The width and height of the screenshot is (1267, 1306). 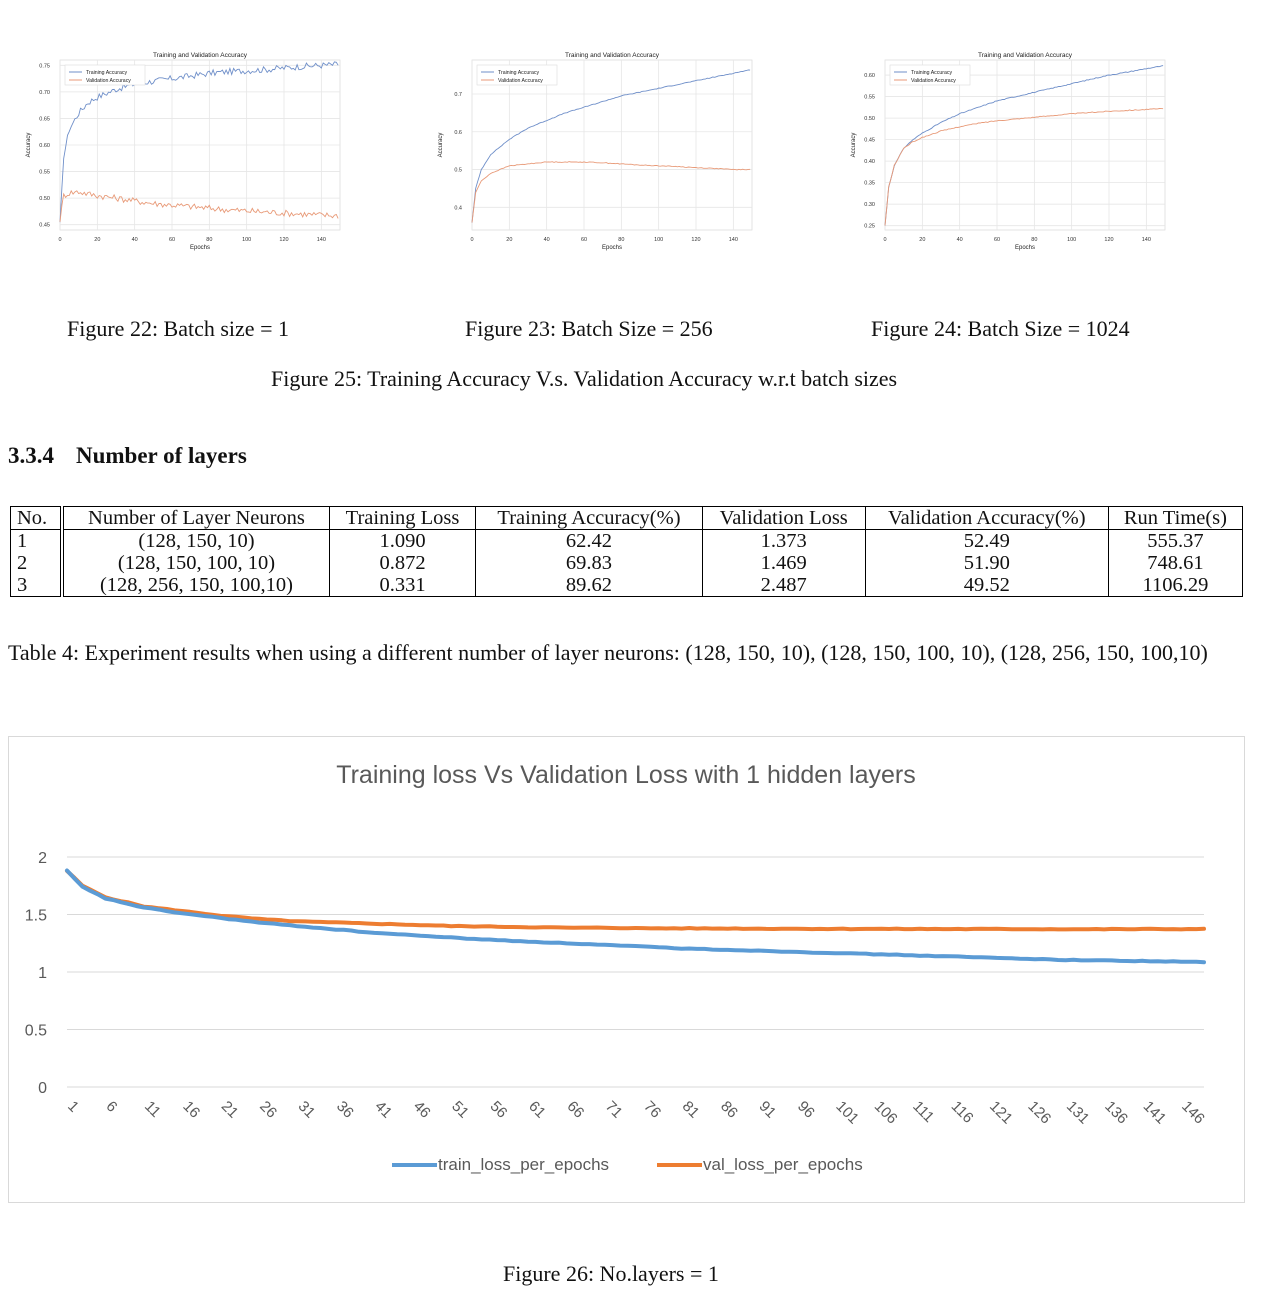 What do you see at coordinates (962, 1112) in the screenshot?
I see `x-tick-label: 116` at bounding box center [962, 1112].